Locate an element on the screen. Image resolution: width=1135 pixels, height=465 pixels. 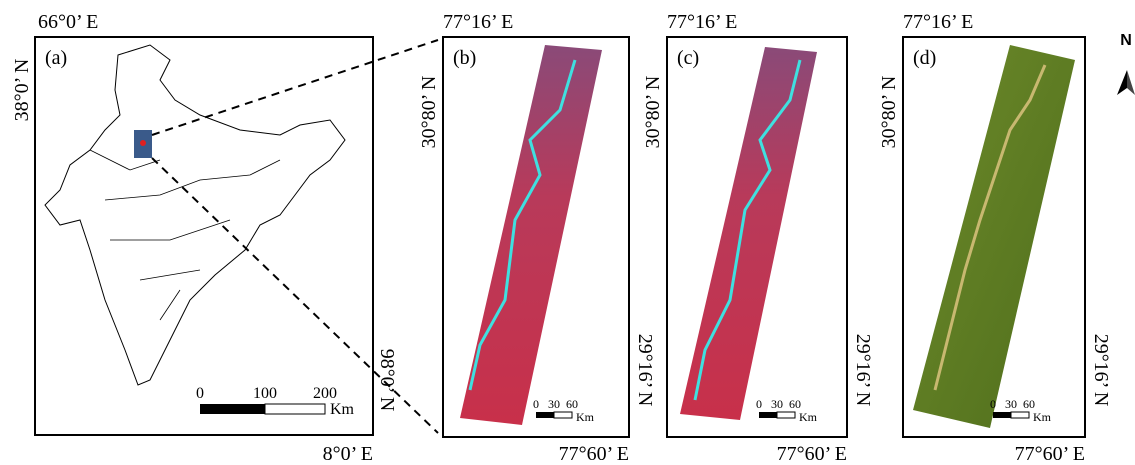
top-longitude: 66°0’ E is located at coordinates (68, 22).